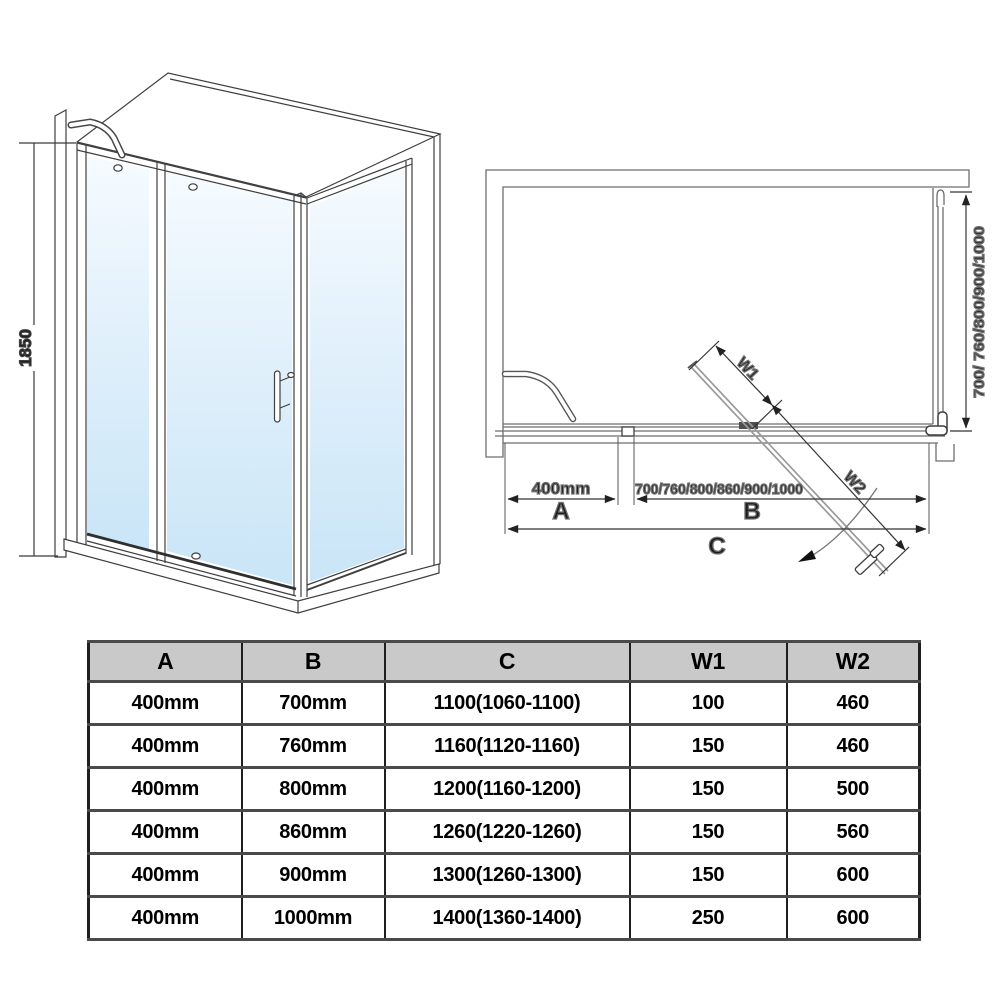 This screenshot has width=1001, height=1001. What do you see at coordinates (747, 368) in the screenshot?
I see `w1-label: W1` at bounding box center [747, 368].